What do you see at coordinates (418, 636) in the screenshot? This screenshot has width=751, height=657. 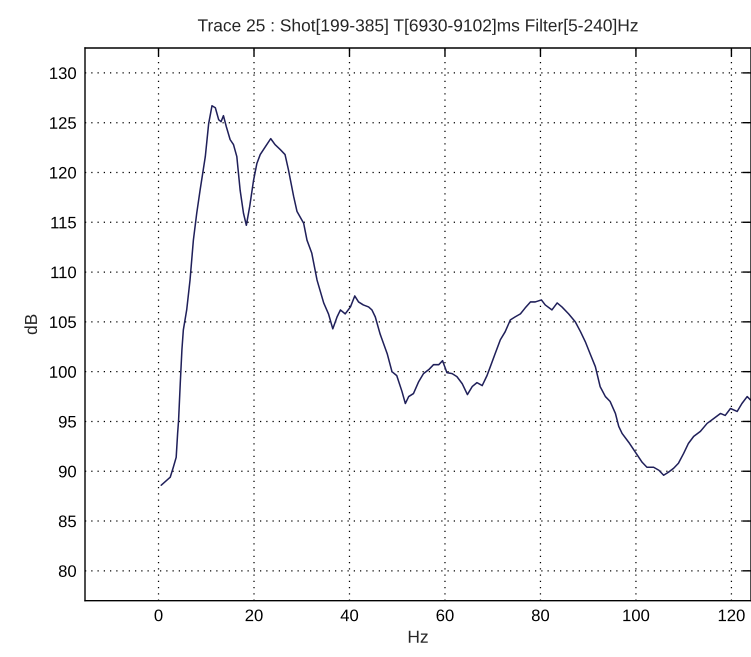 I see `x-axis-title: Hz` at bounding box center [418, 636].